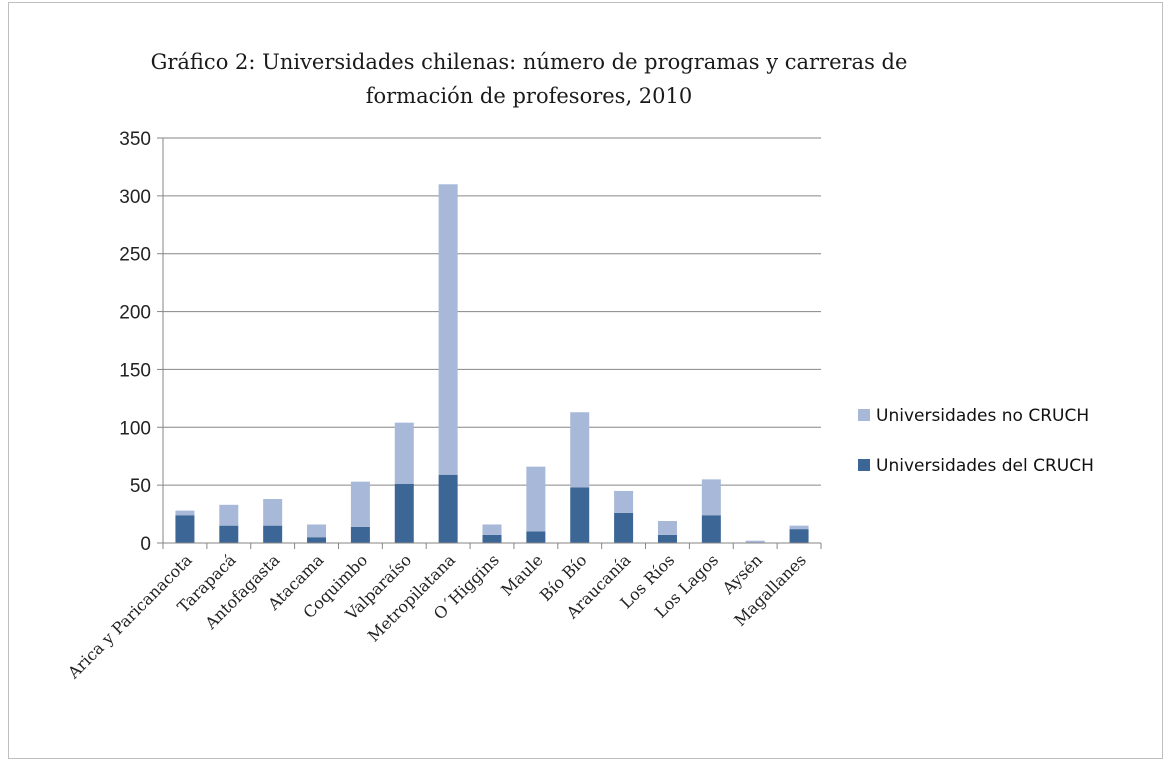 The height and width of the screenshot is (761, 1167). I want to click on legend-swatch-no-cruch, so click(864, 415).